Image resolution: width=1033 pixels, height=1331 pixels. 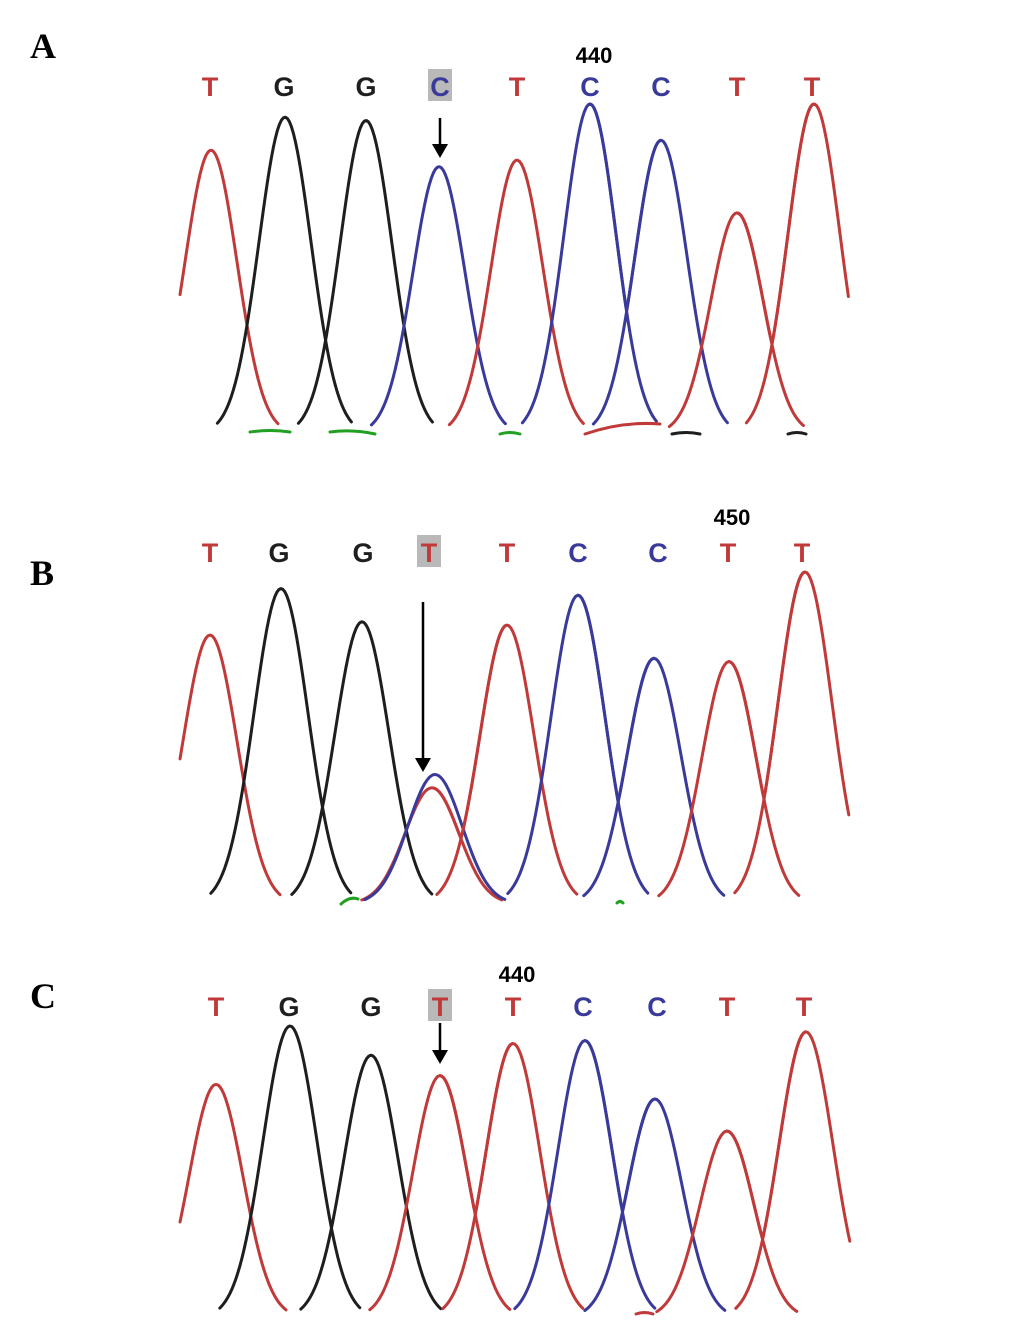 I want to click on position-label: 450, so click(x=732, y=517).